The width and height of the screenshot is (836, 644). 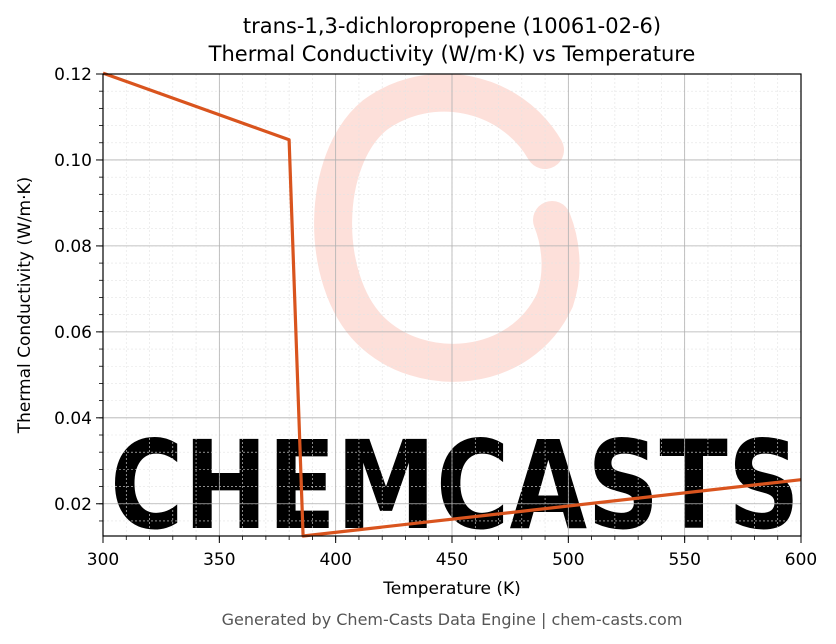 What do you see at coordinates (73, 247) in the screenshot?
I see `y-tick-label: 0.08` at bounding box center [73, 247].